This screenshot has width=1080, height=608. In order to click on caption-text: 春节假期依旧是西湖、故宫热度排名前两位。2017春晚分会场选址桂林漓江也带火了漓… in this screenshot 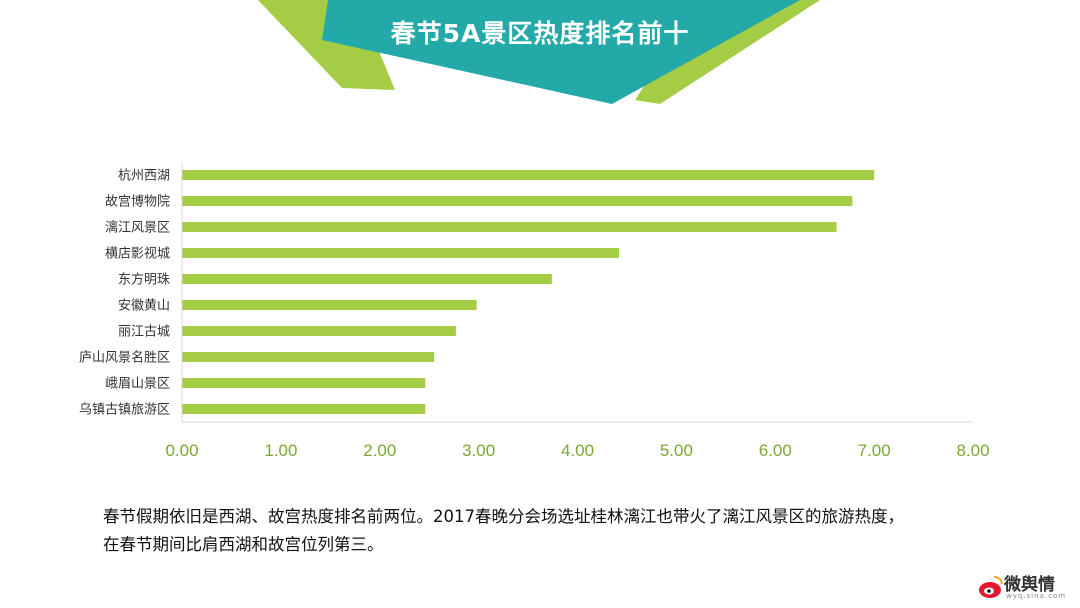, I will do `click(553, 531)`.